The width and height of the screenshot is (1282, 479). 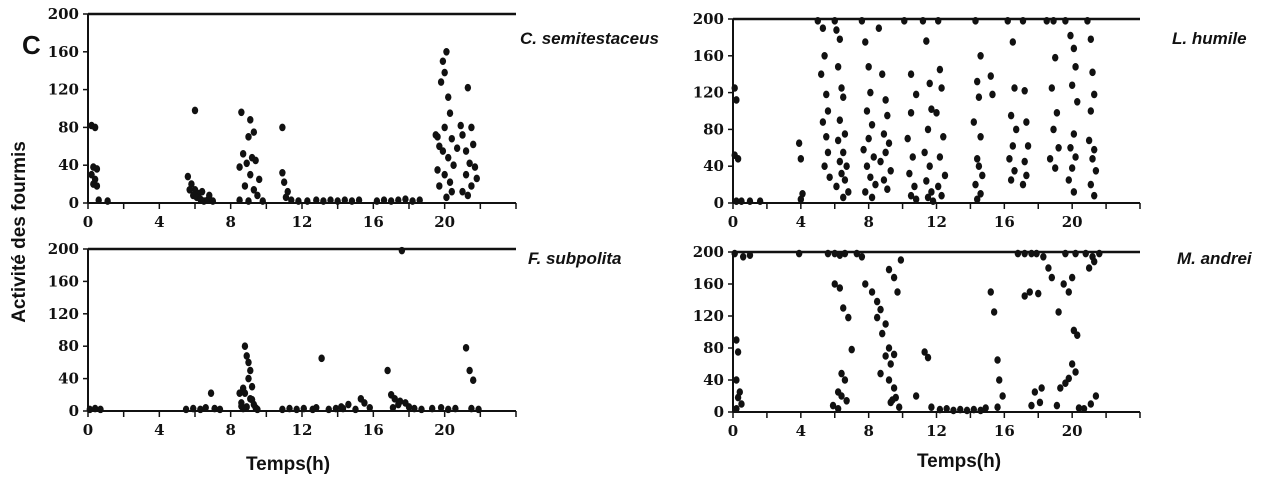 What do you see at coordinates (159, 430) in the screenshot?
I see `x-tick-label: 4` at bounding box center [159, 430].